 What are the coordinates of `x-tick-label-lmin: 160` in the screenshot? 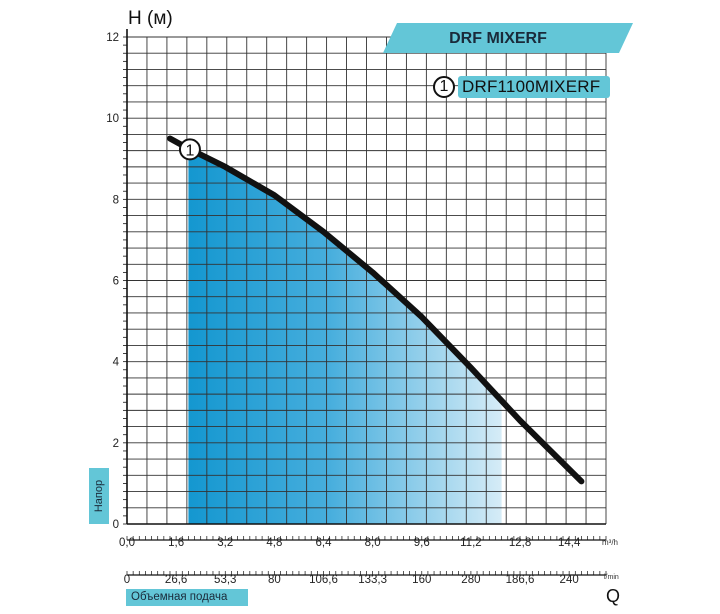 It's located at (421, 580).